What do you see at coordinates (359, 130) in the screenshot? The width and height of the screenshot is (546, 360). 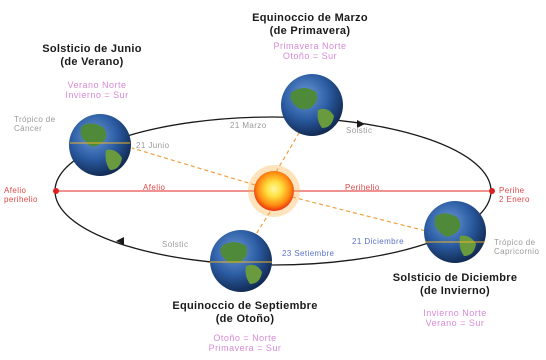 I see `march-right-note: Solstic` at bounding box center [359, 130].